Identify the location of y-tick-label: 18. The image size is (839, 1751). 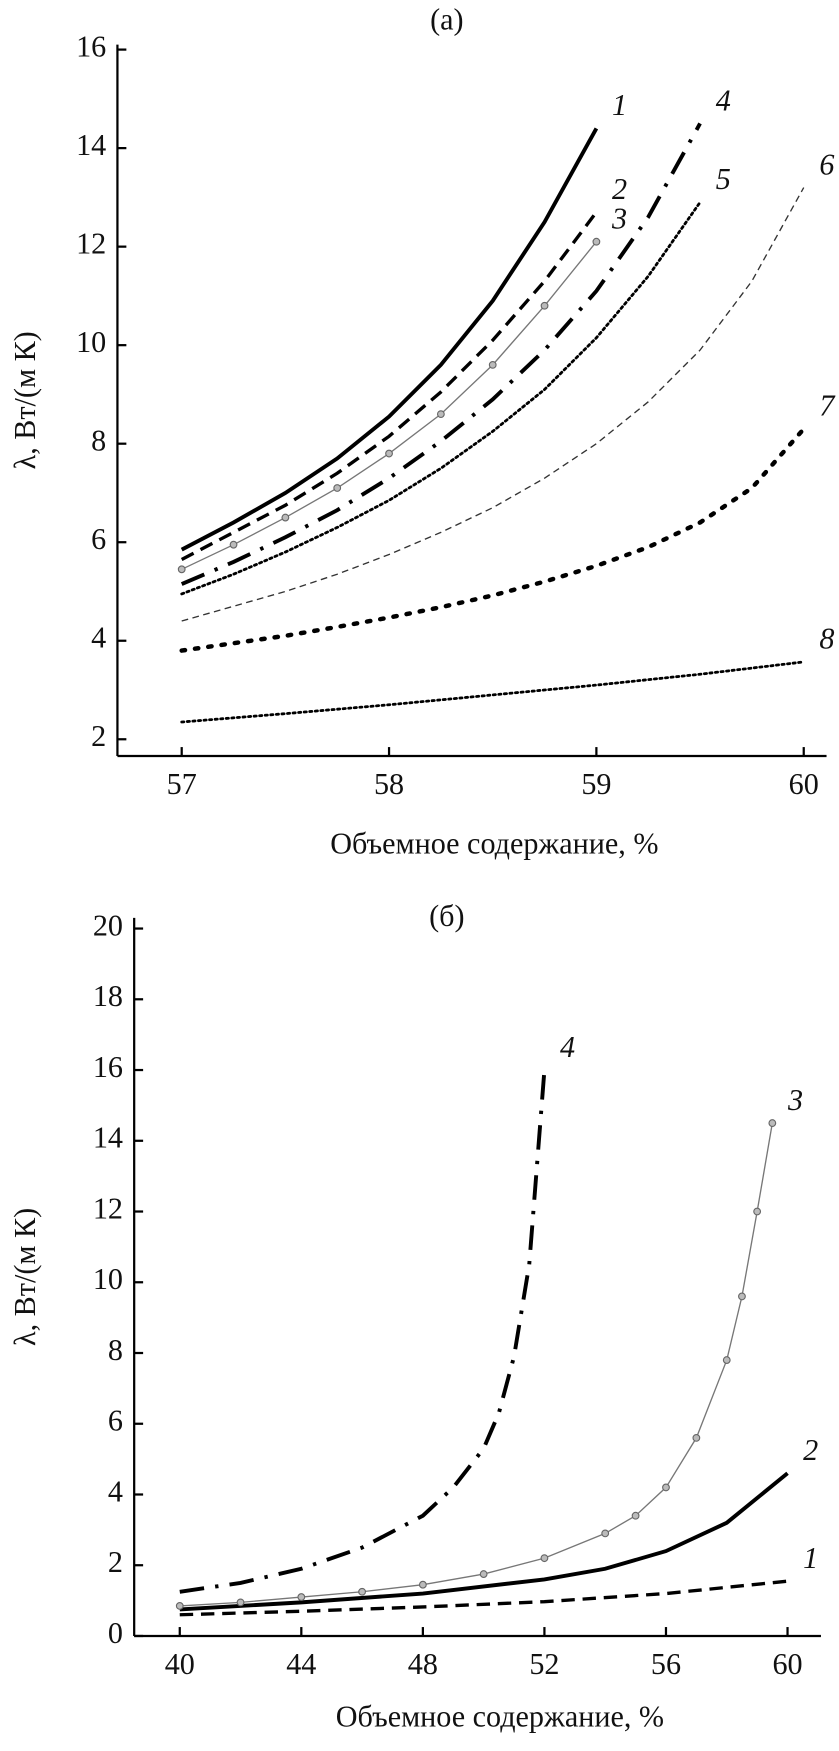
(108, 996).